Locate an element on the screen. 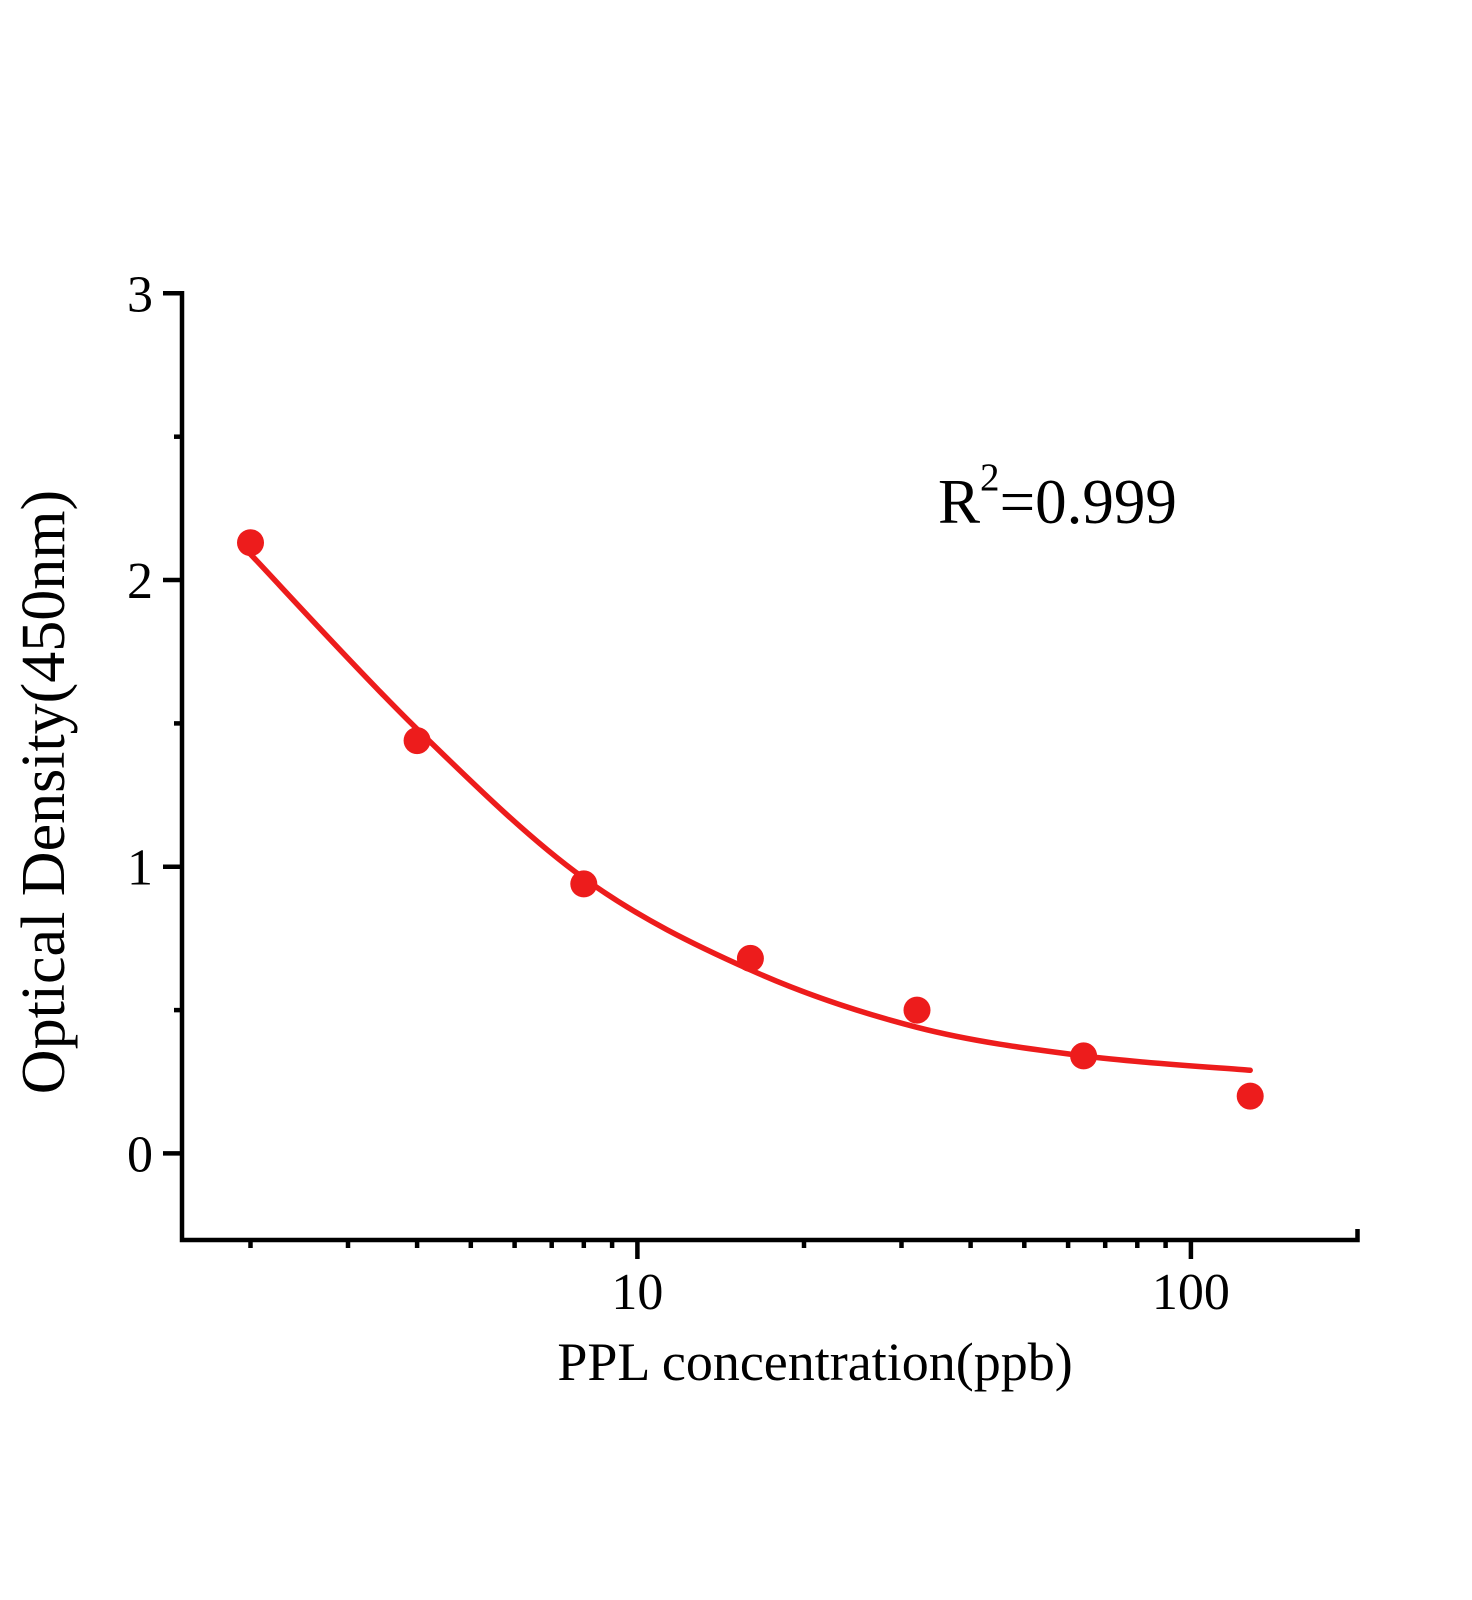  y-tick-label: 1 is located at coordinates (140, 868).